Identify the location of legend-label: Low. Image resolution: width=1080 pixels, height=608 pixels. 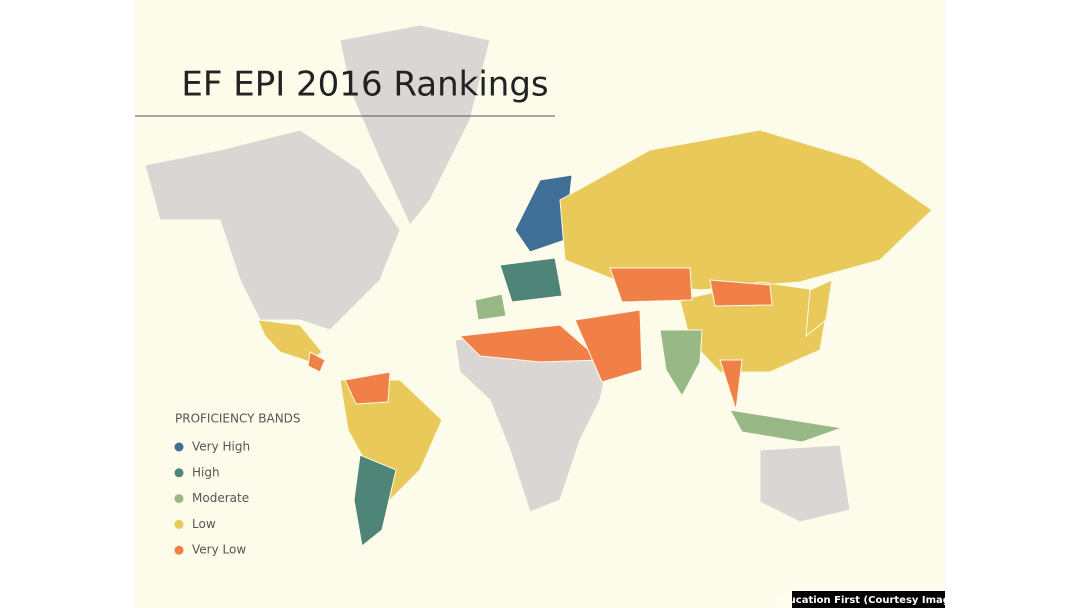
(204, 524).